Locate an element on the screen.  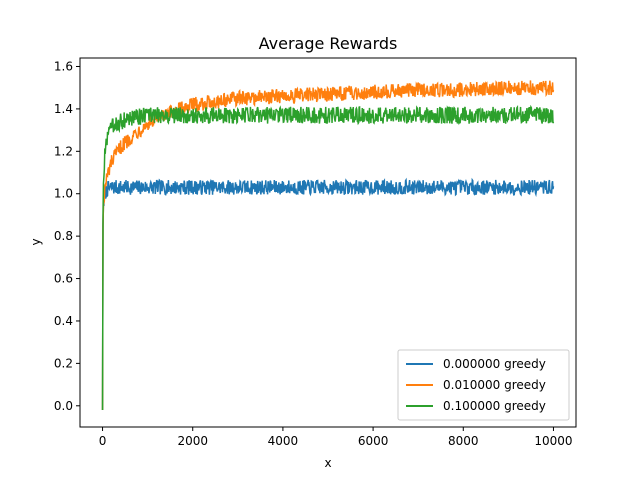
legend-label-3: 0.100000 greedy is located at coordinates (494, 406).